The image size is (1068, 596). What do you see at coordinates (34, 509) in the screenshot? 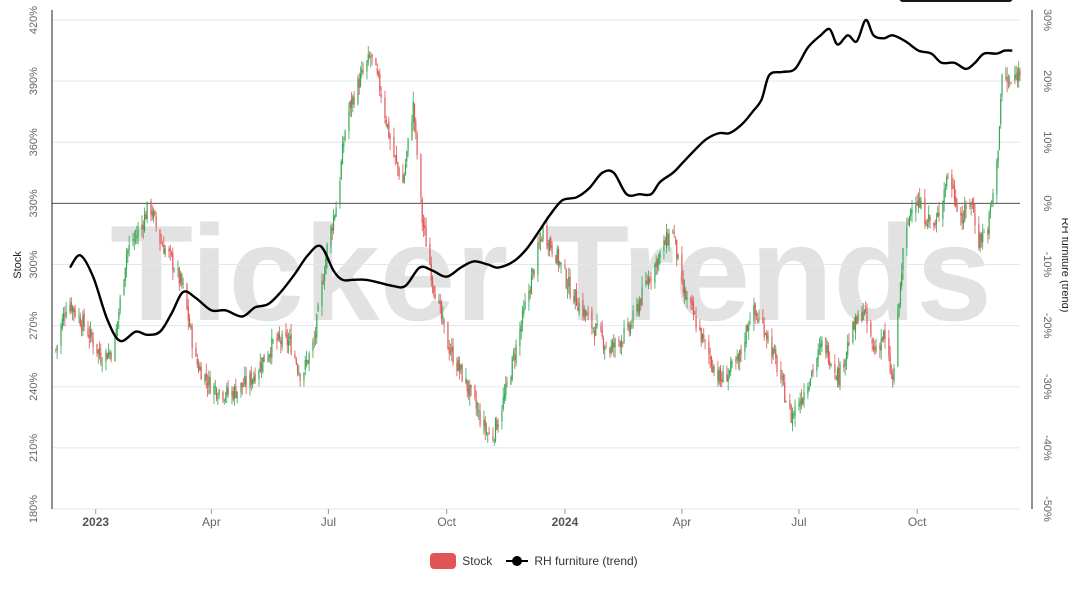
I see `y-left-tick-label: 180%` at bounding box center [34, 509].